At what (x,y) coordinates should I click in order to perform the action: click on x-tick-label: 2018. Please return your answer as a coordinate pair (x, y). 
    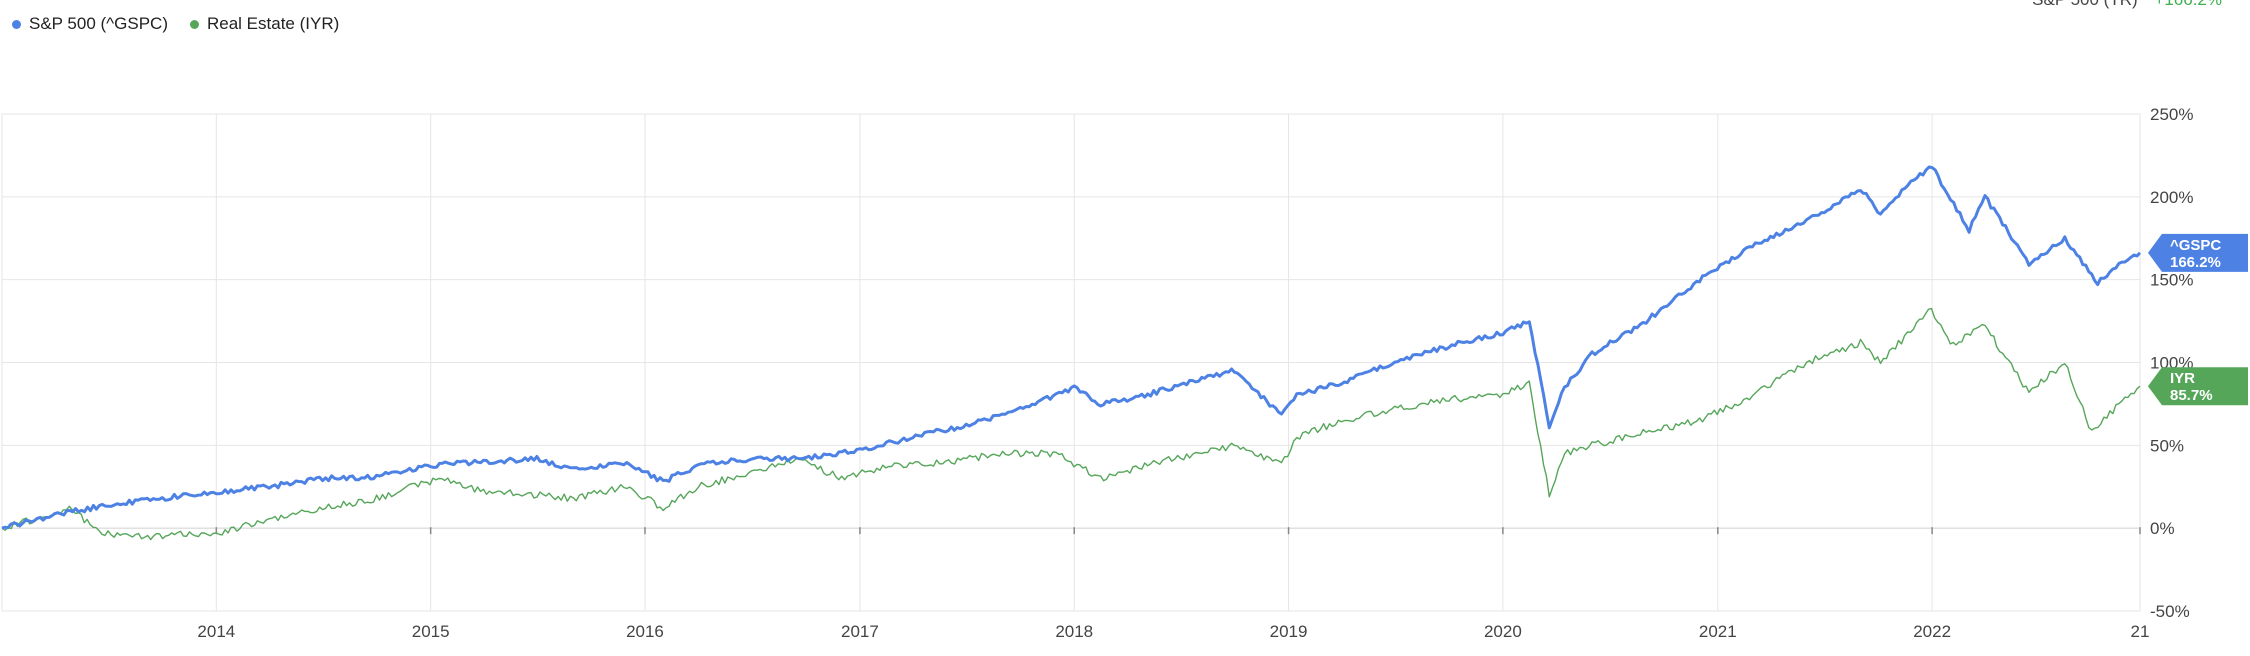
    Looking at the image, I should click on (1074, 631).